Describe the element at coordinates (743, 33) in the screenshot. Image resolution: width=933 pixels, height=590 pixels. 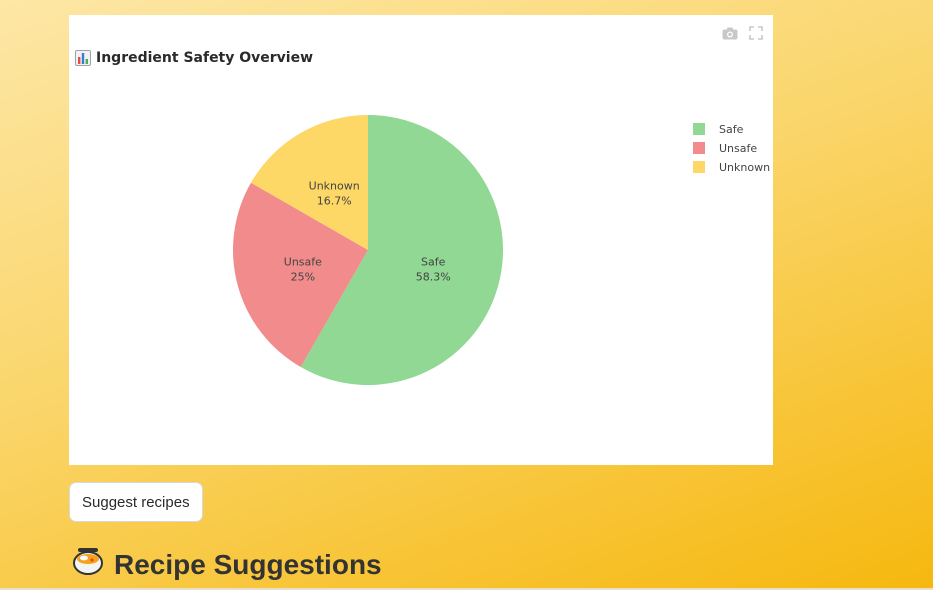
I see `chart-toolbar` at that location.